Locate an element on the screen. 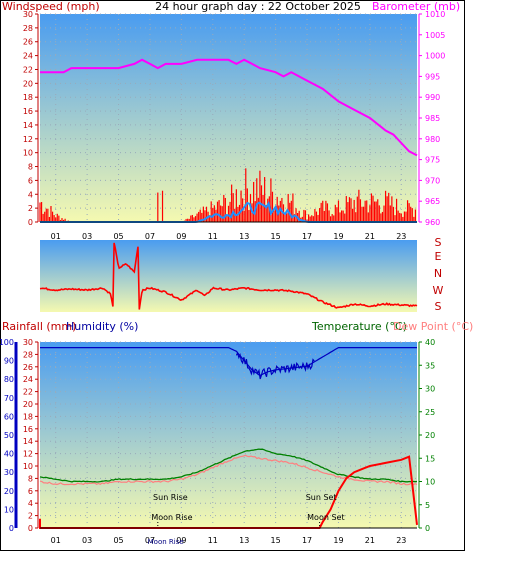 The width and height of the screenshot is (529, 563). wind-x-tick-label: 03 is located at coordinates (87, 236).